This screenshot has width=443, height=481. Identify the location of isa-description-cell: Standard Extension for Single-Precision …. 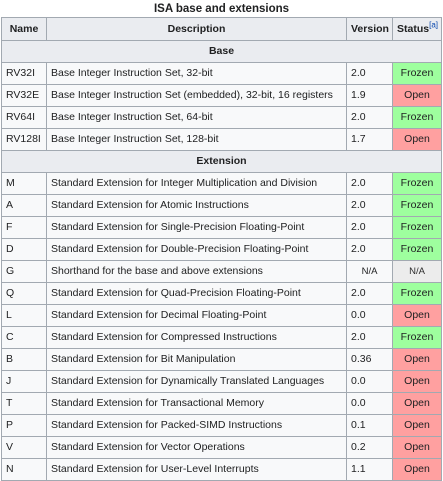
(196, 227).